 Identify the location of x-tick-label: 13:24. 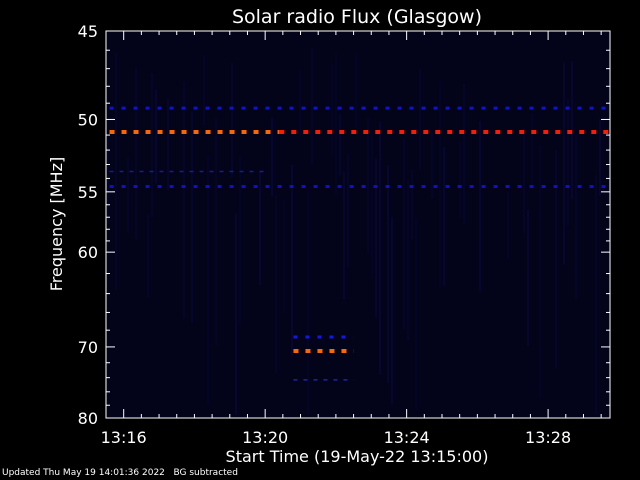
(407, 437).